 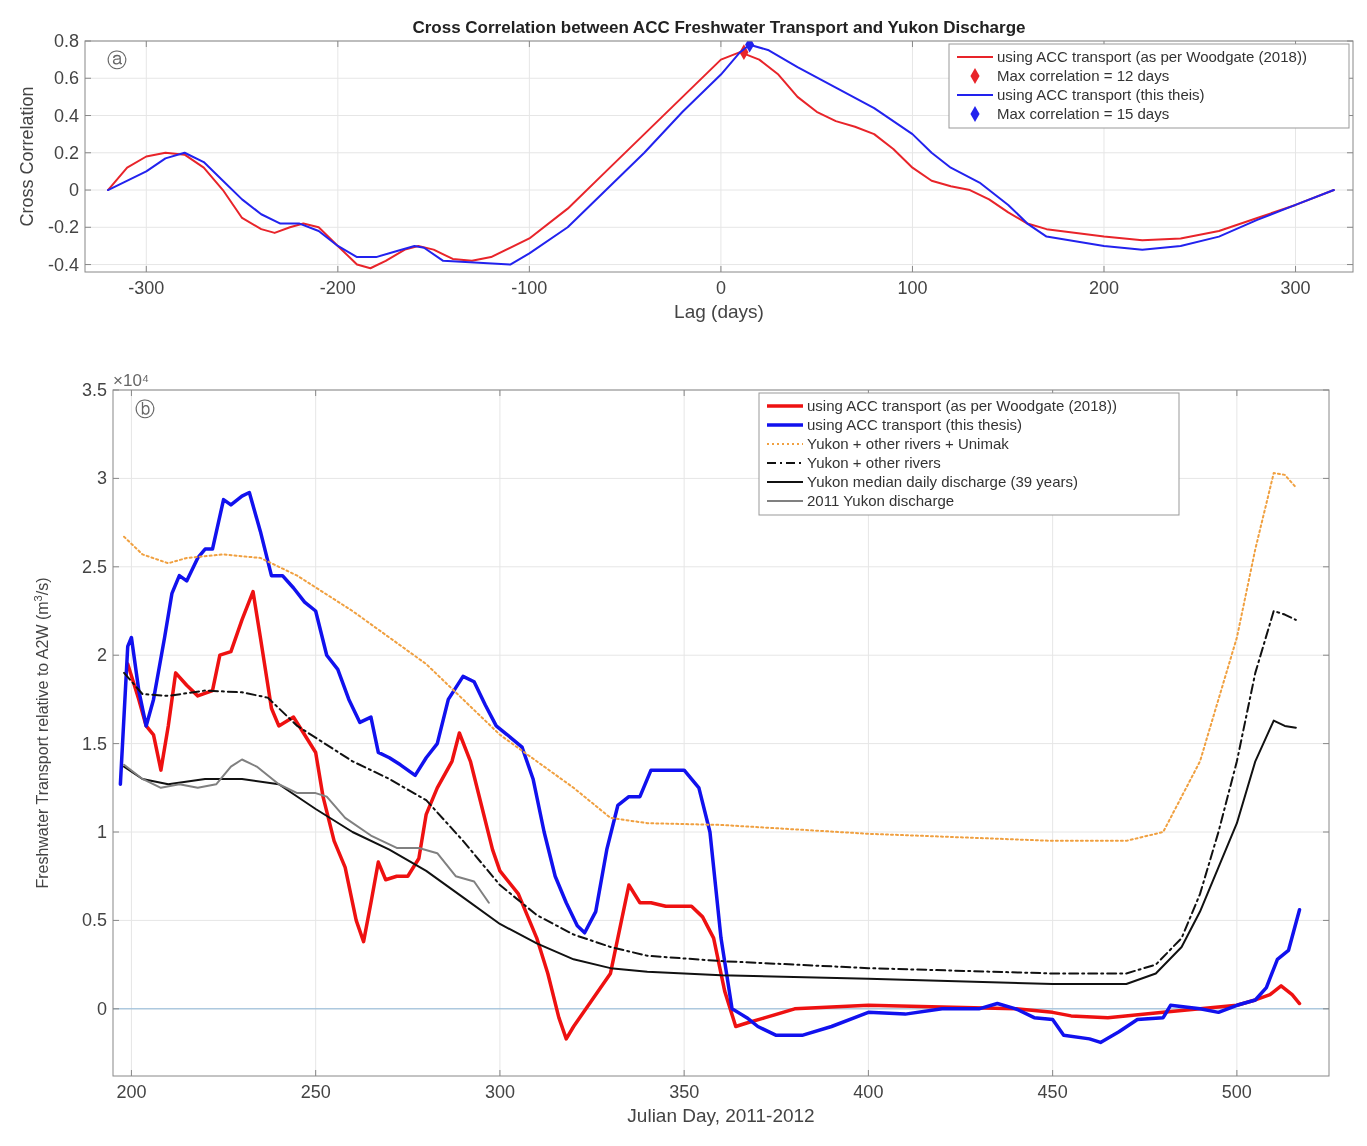 What do you see at coordinates (529, 288) in the screenshot?
I see `x-tick-label: -100` at bounding box center [529, 288].